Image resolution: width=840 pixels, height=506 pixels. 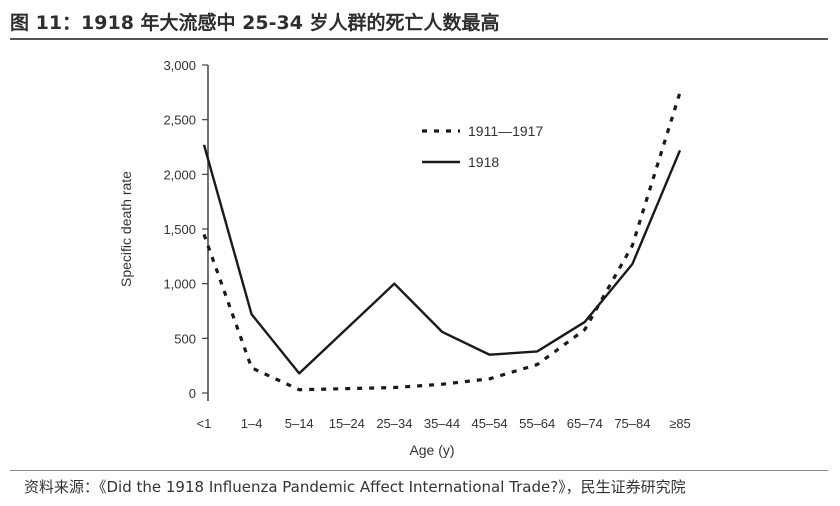 What do you see at coordinates (179, 229) in the screenshot?
I see `y-tick-label: 1,500` at bounding box center [179, 229].